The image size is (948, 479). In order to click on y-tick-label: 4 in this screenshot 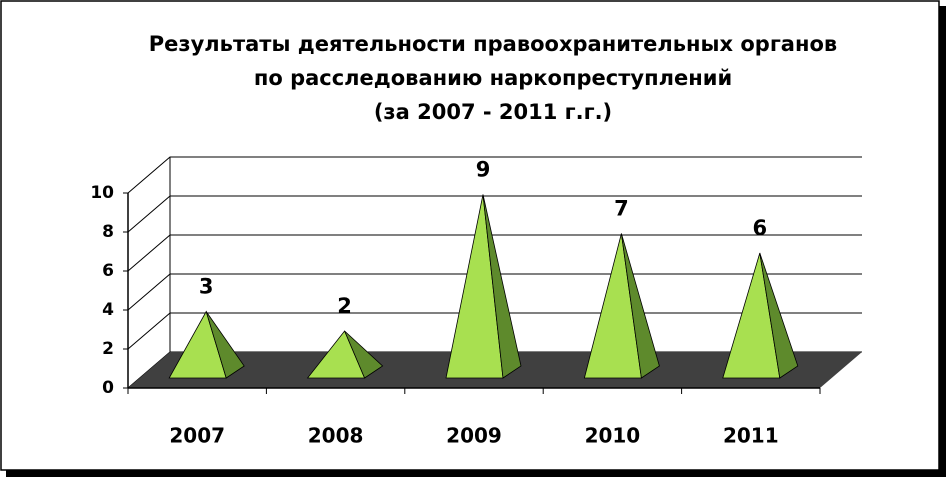, I will do `click(108, 310)`.